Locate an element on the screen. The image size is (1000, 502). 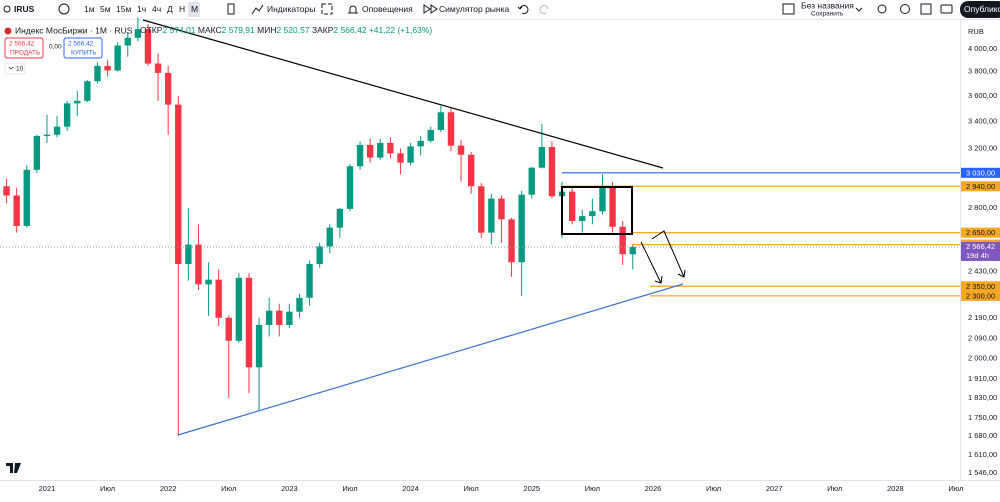
x-tick-label: 2021 is located at coordinates (47, 488).